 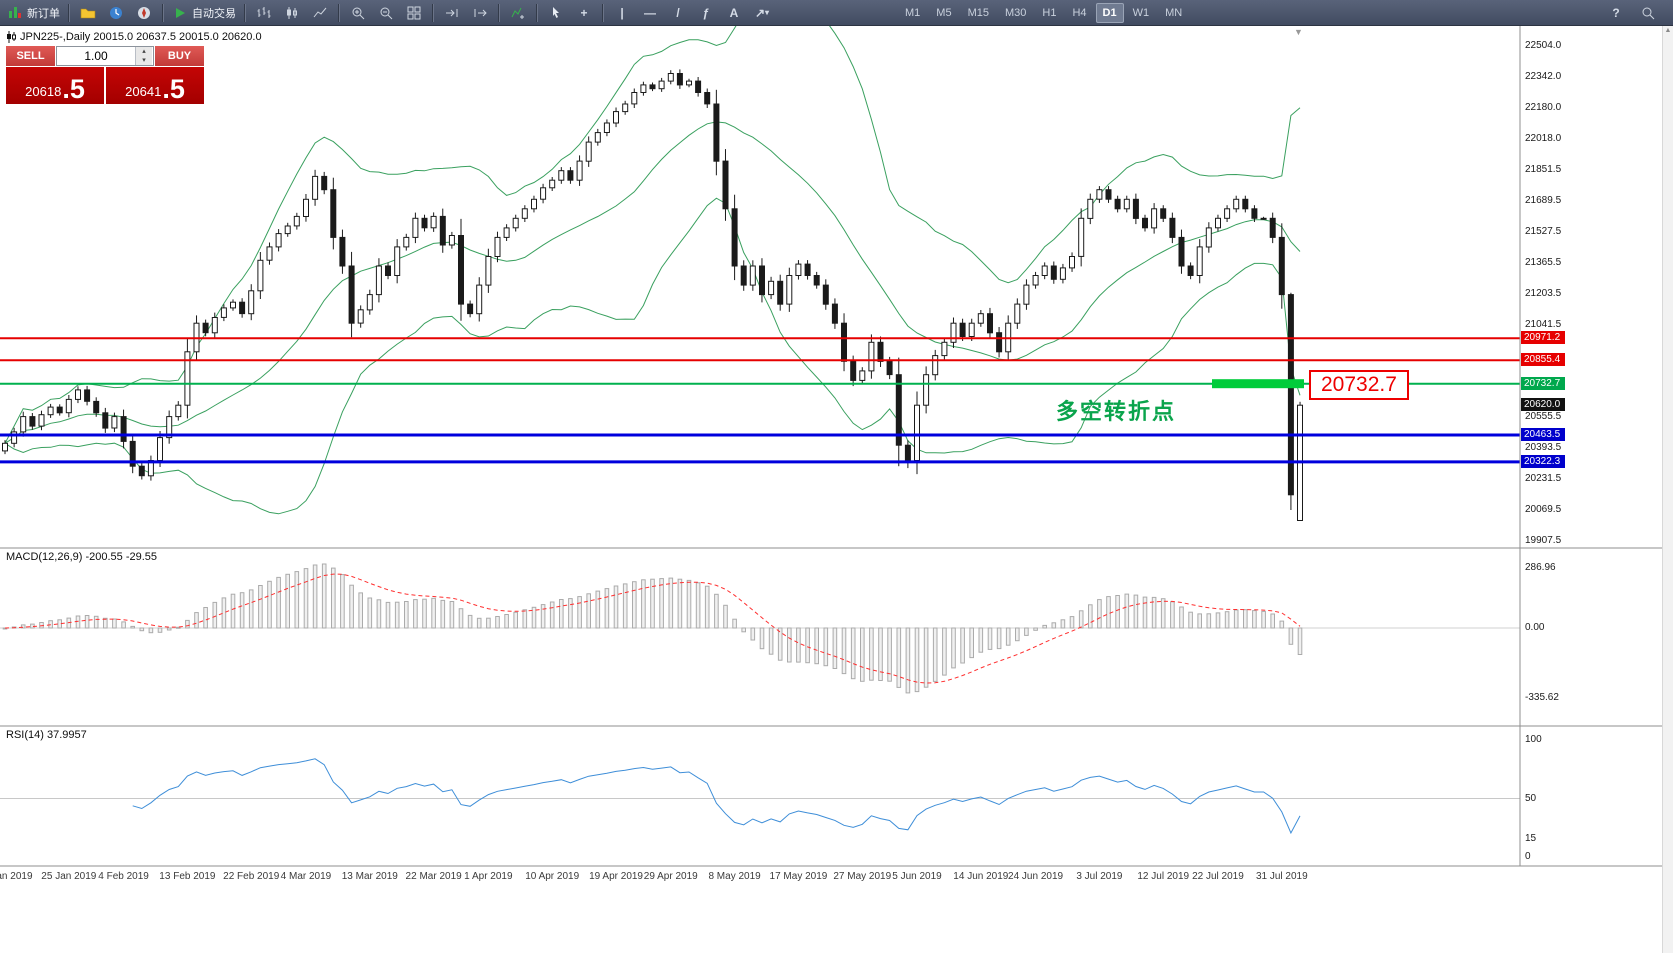 What do you see at coordinates (46, 735) in the screenshot?
I see `rsi-indicator-label: RSI(14) 37.9957` at bounding box center [46, 735].